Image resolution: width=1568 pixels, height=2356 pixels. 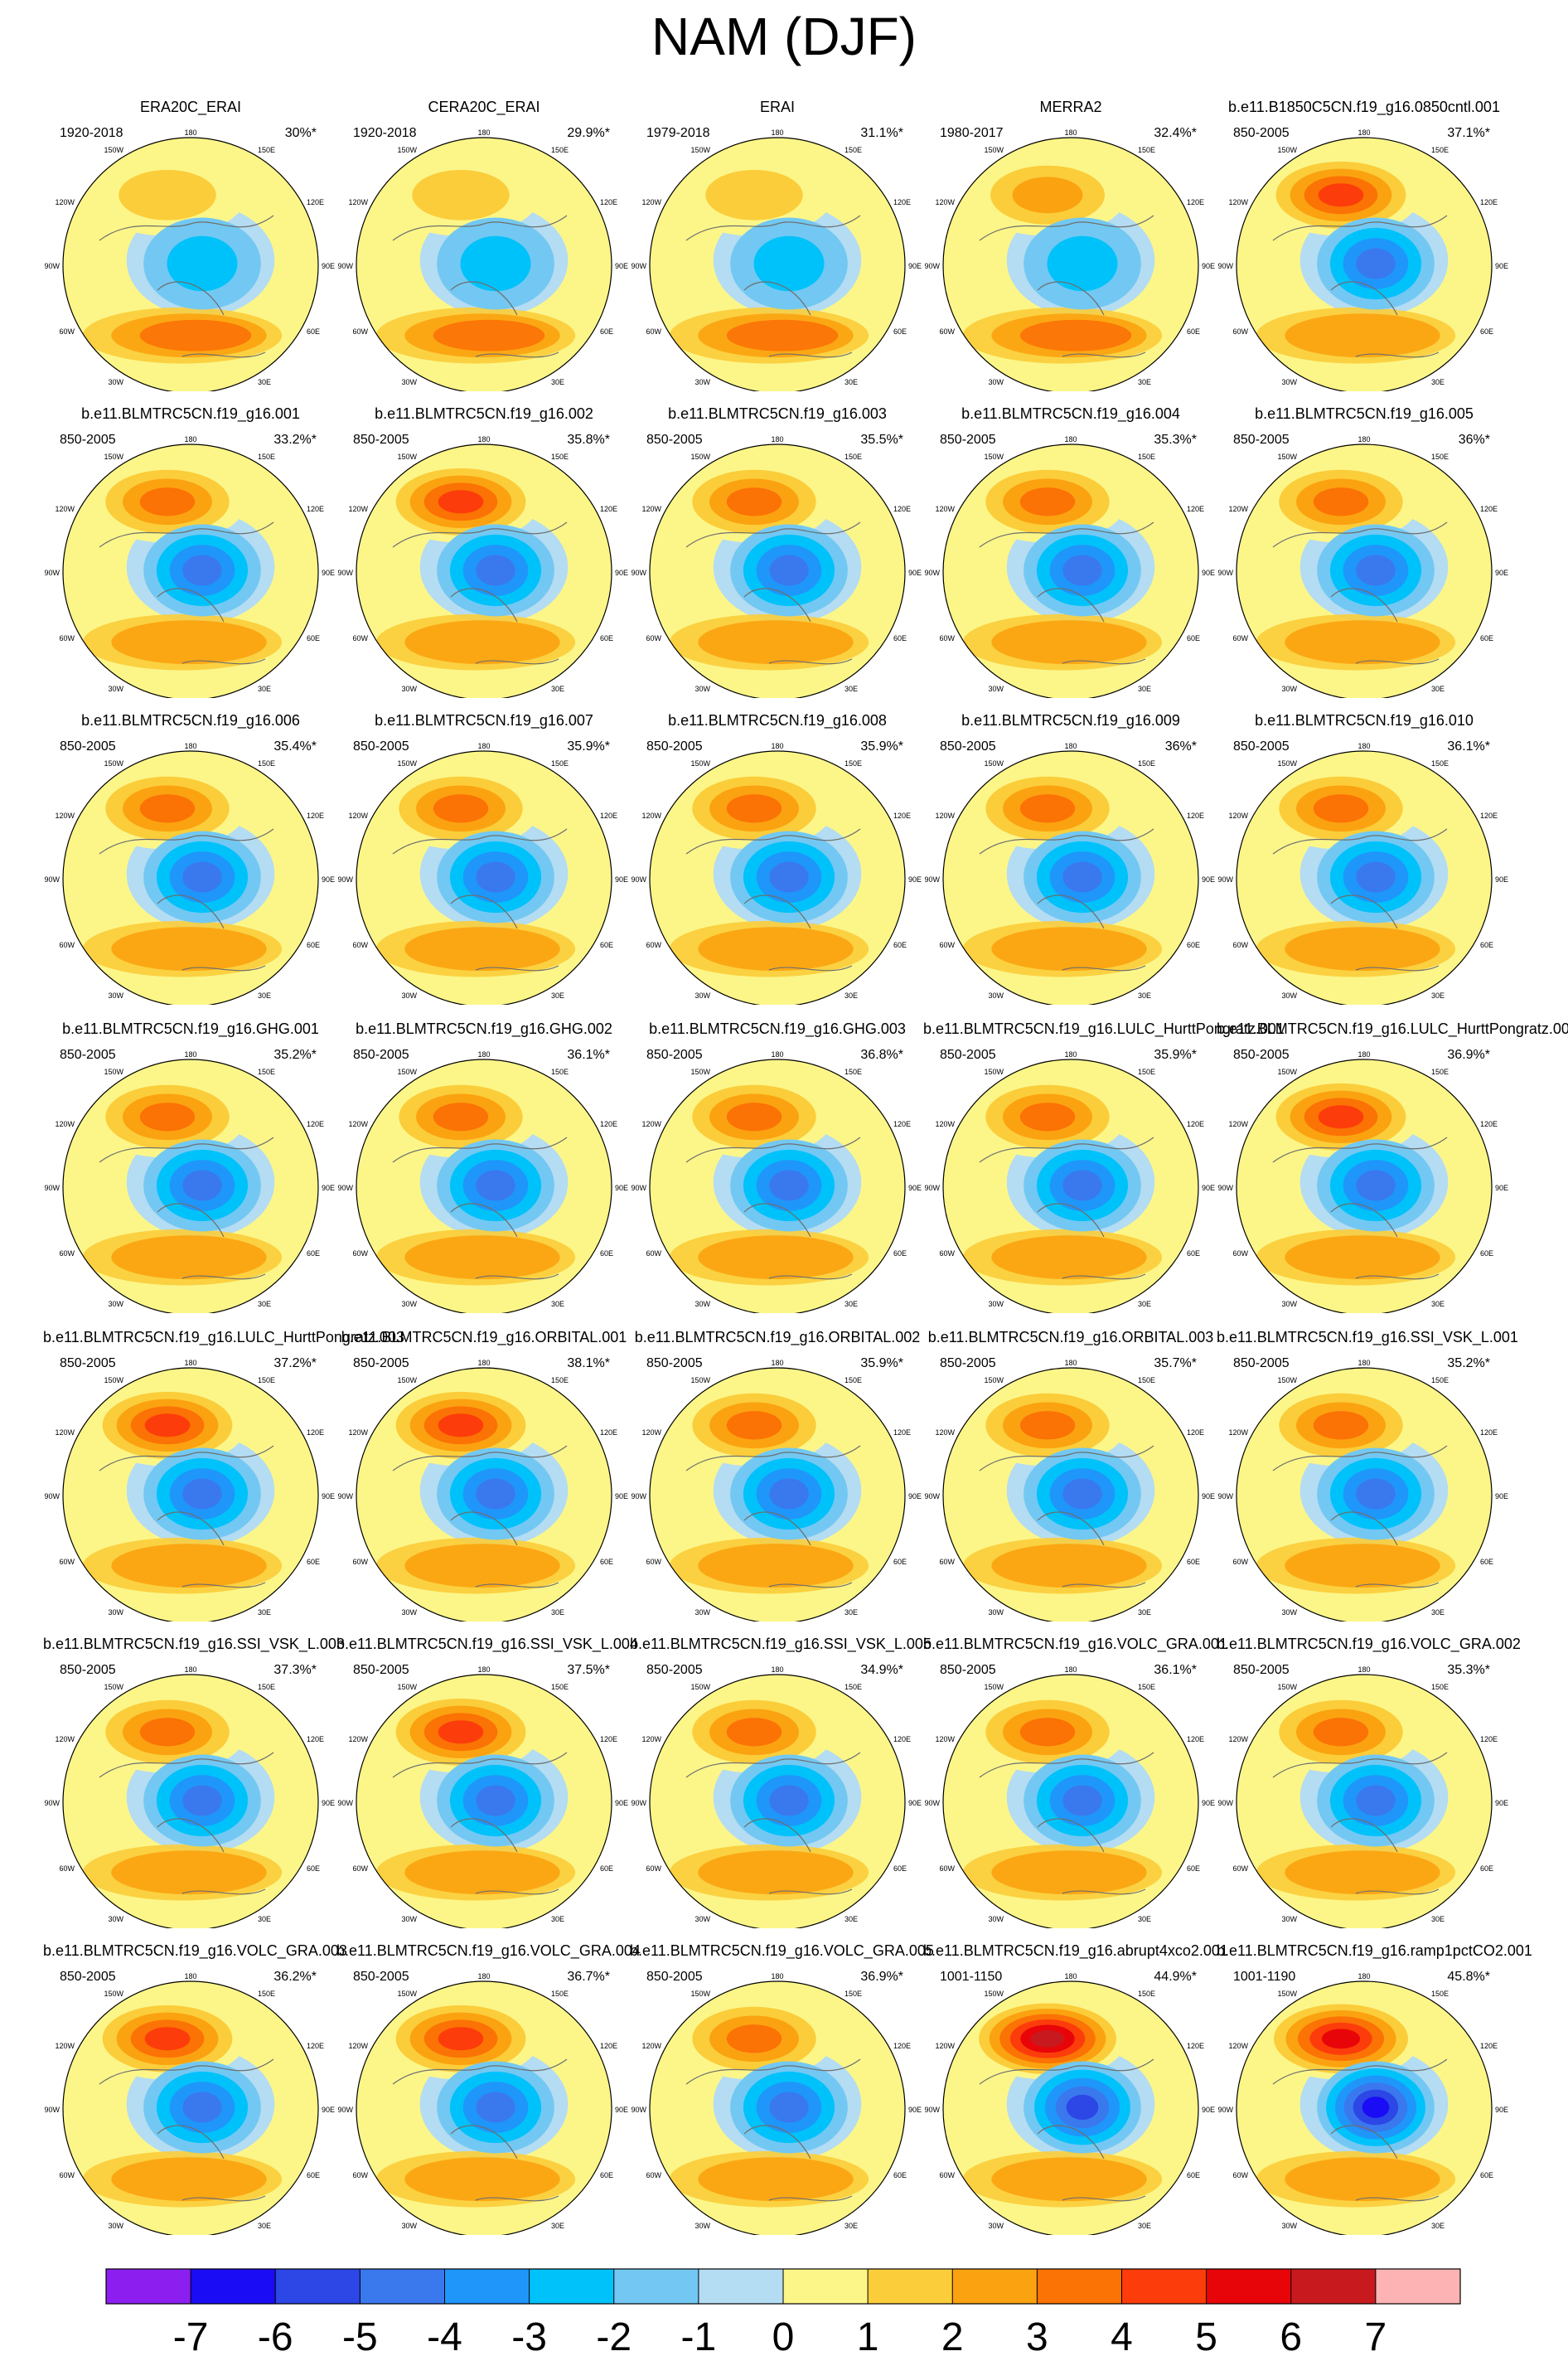 What do you see at coordinates (1374, 1950) in the screenshot?
I see `panel-title: b.e11.BLMTRC5CN.f19_g16.ramp1pctCO2.001` at bounding box center [1374, 1950].